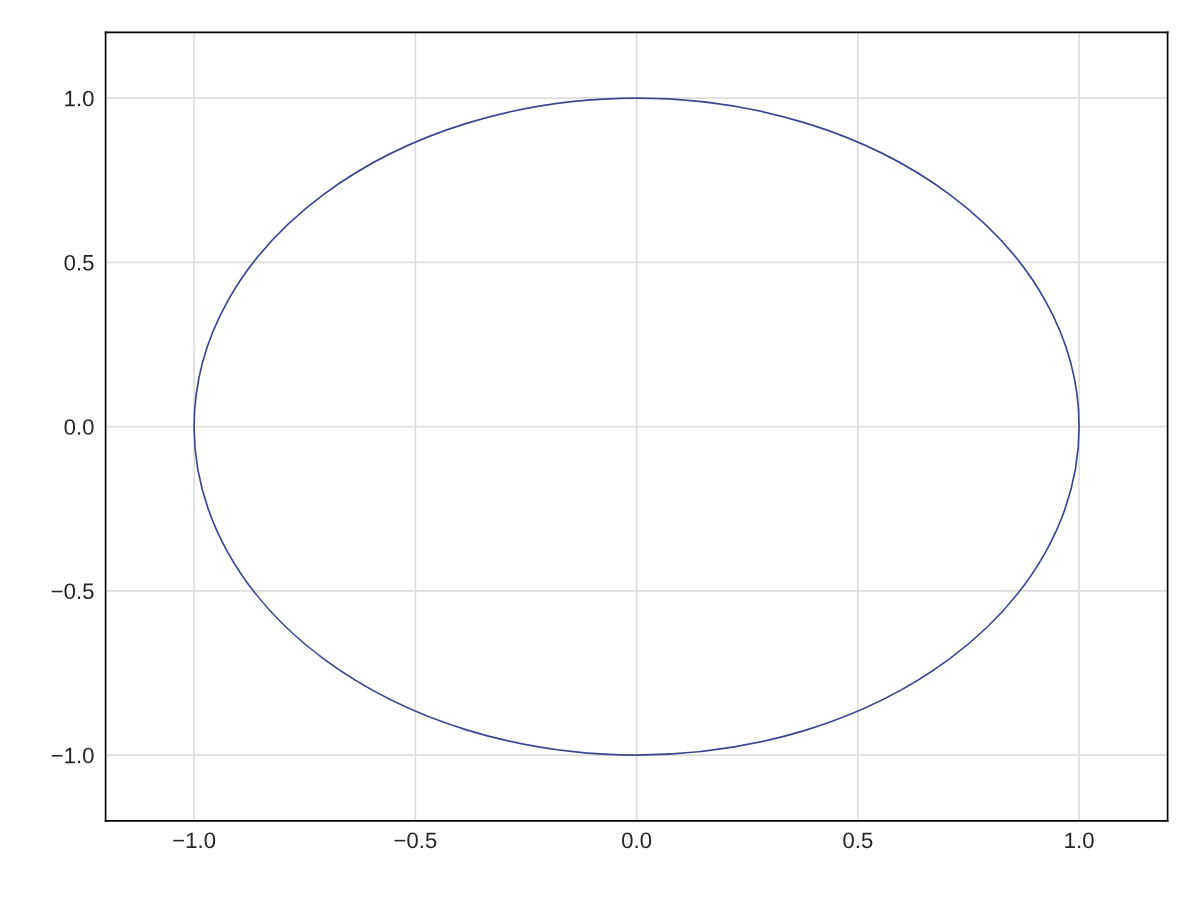 This screenshot has height=900, width=1200. What do you see at coordinates (194, 840) in the screenshot?
I see `x-tick-label: −1.0` at bounding box center [194, 840].